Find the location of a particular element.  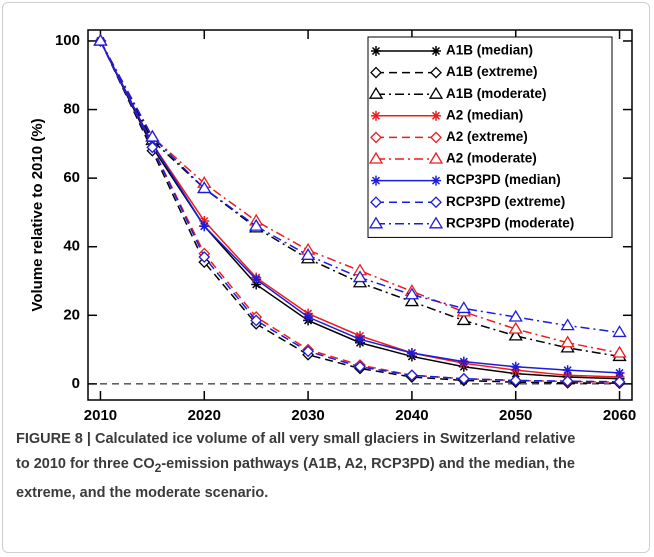

legend-label: A1B (extreme) is located at coordinates (492, 71).